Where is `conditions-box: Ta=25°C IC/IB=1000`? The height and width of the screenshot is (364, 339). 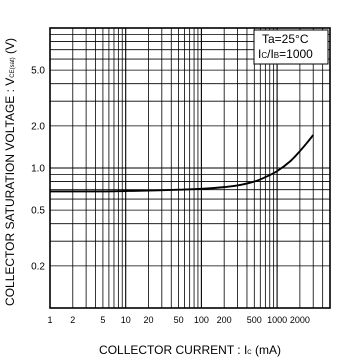
conditions-box: Ta=25°C IC/IB=1000 is located at coordinates (291, 47).